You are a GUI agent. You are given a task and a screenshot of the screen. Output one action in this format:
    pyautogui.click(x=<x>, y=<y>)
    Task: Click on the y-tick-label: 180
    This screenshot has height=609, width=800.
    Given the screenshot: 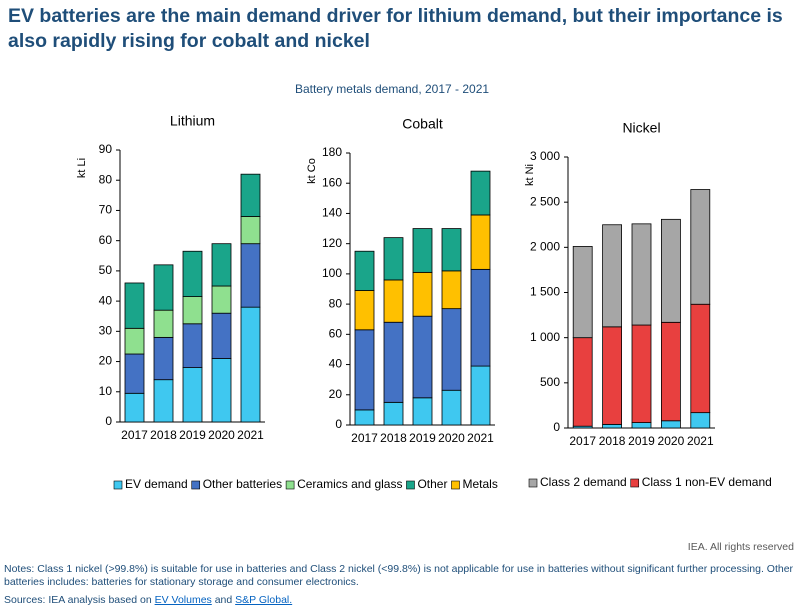 What is the action you would take?
    pyautogui.click(x=332, y=152)
    